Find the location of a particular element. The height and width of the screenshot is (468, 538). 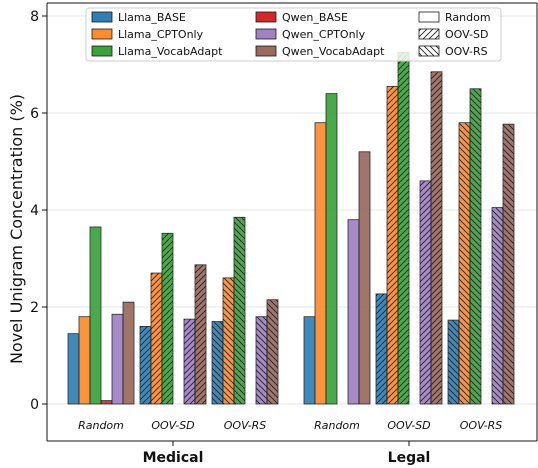

domain-label: Medical is located at coordinates (173, 458).